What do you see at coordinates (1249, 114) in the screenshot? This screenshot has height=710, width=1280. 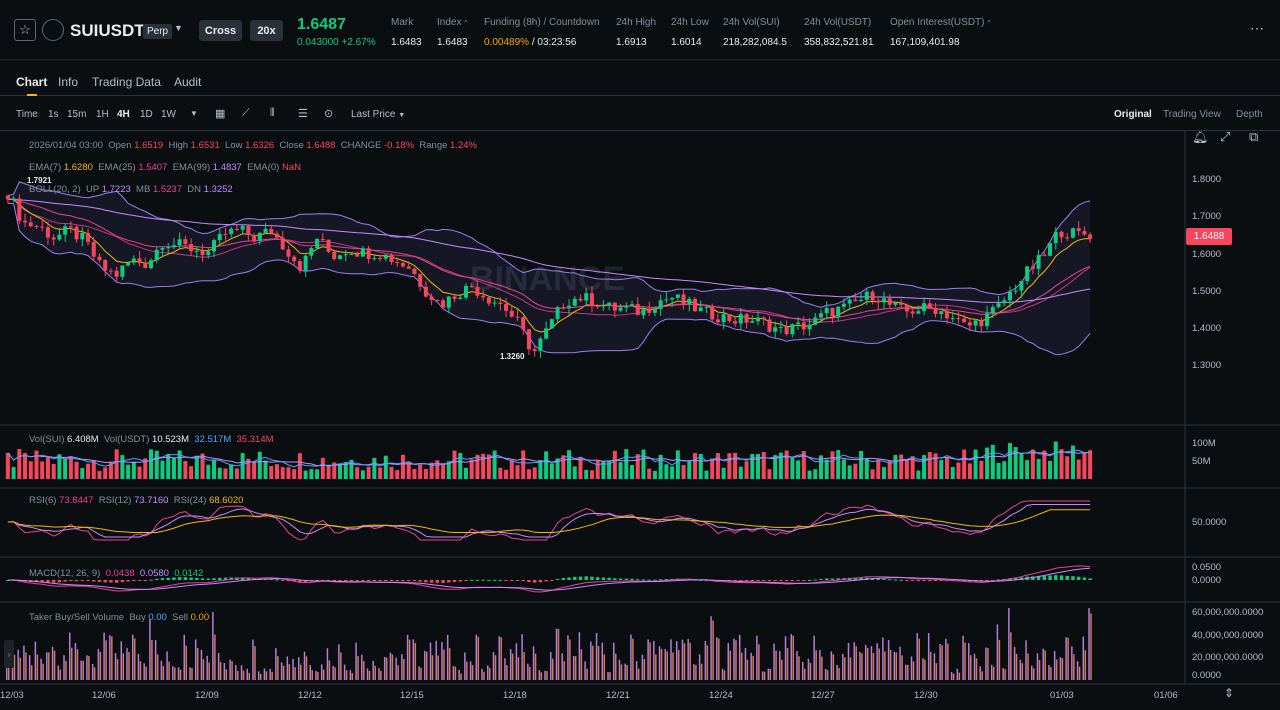 I see `view-depth: Depth` at bounding box center [1249, 114].